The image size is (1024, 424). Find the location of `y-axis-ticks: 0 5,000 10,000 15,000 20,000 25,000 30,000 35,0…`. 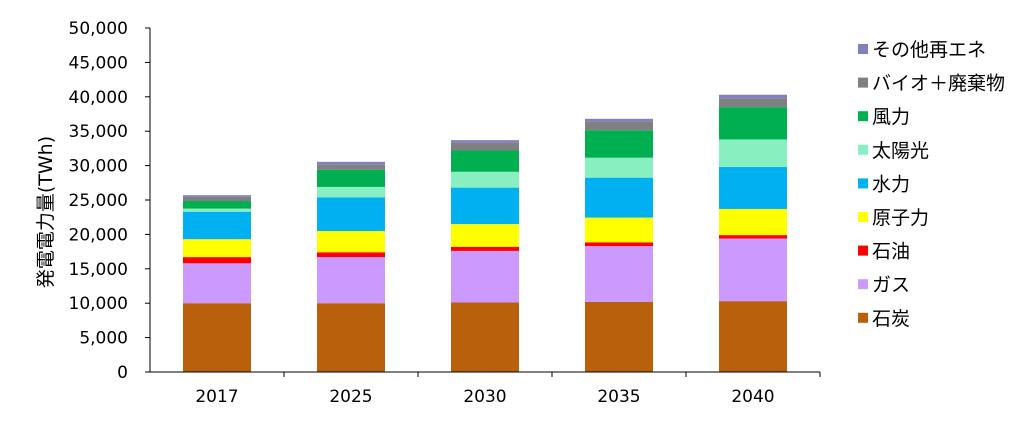

y-axis-ticks: 0 5,000 10,000 15,000 20,000 25,000 30,000 35,0… is located at coordinates (109, 201).